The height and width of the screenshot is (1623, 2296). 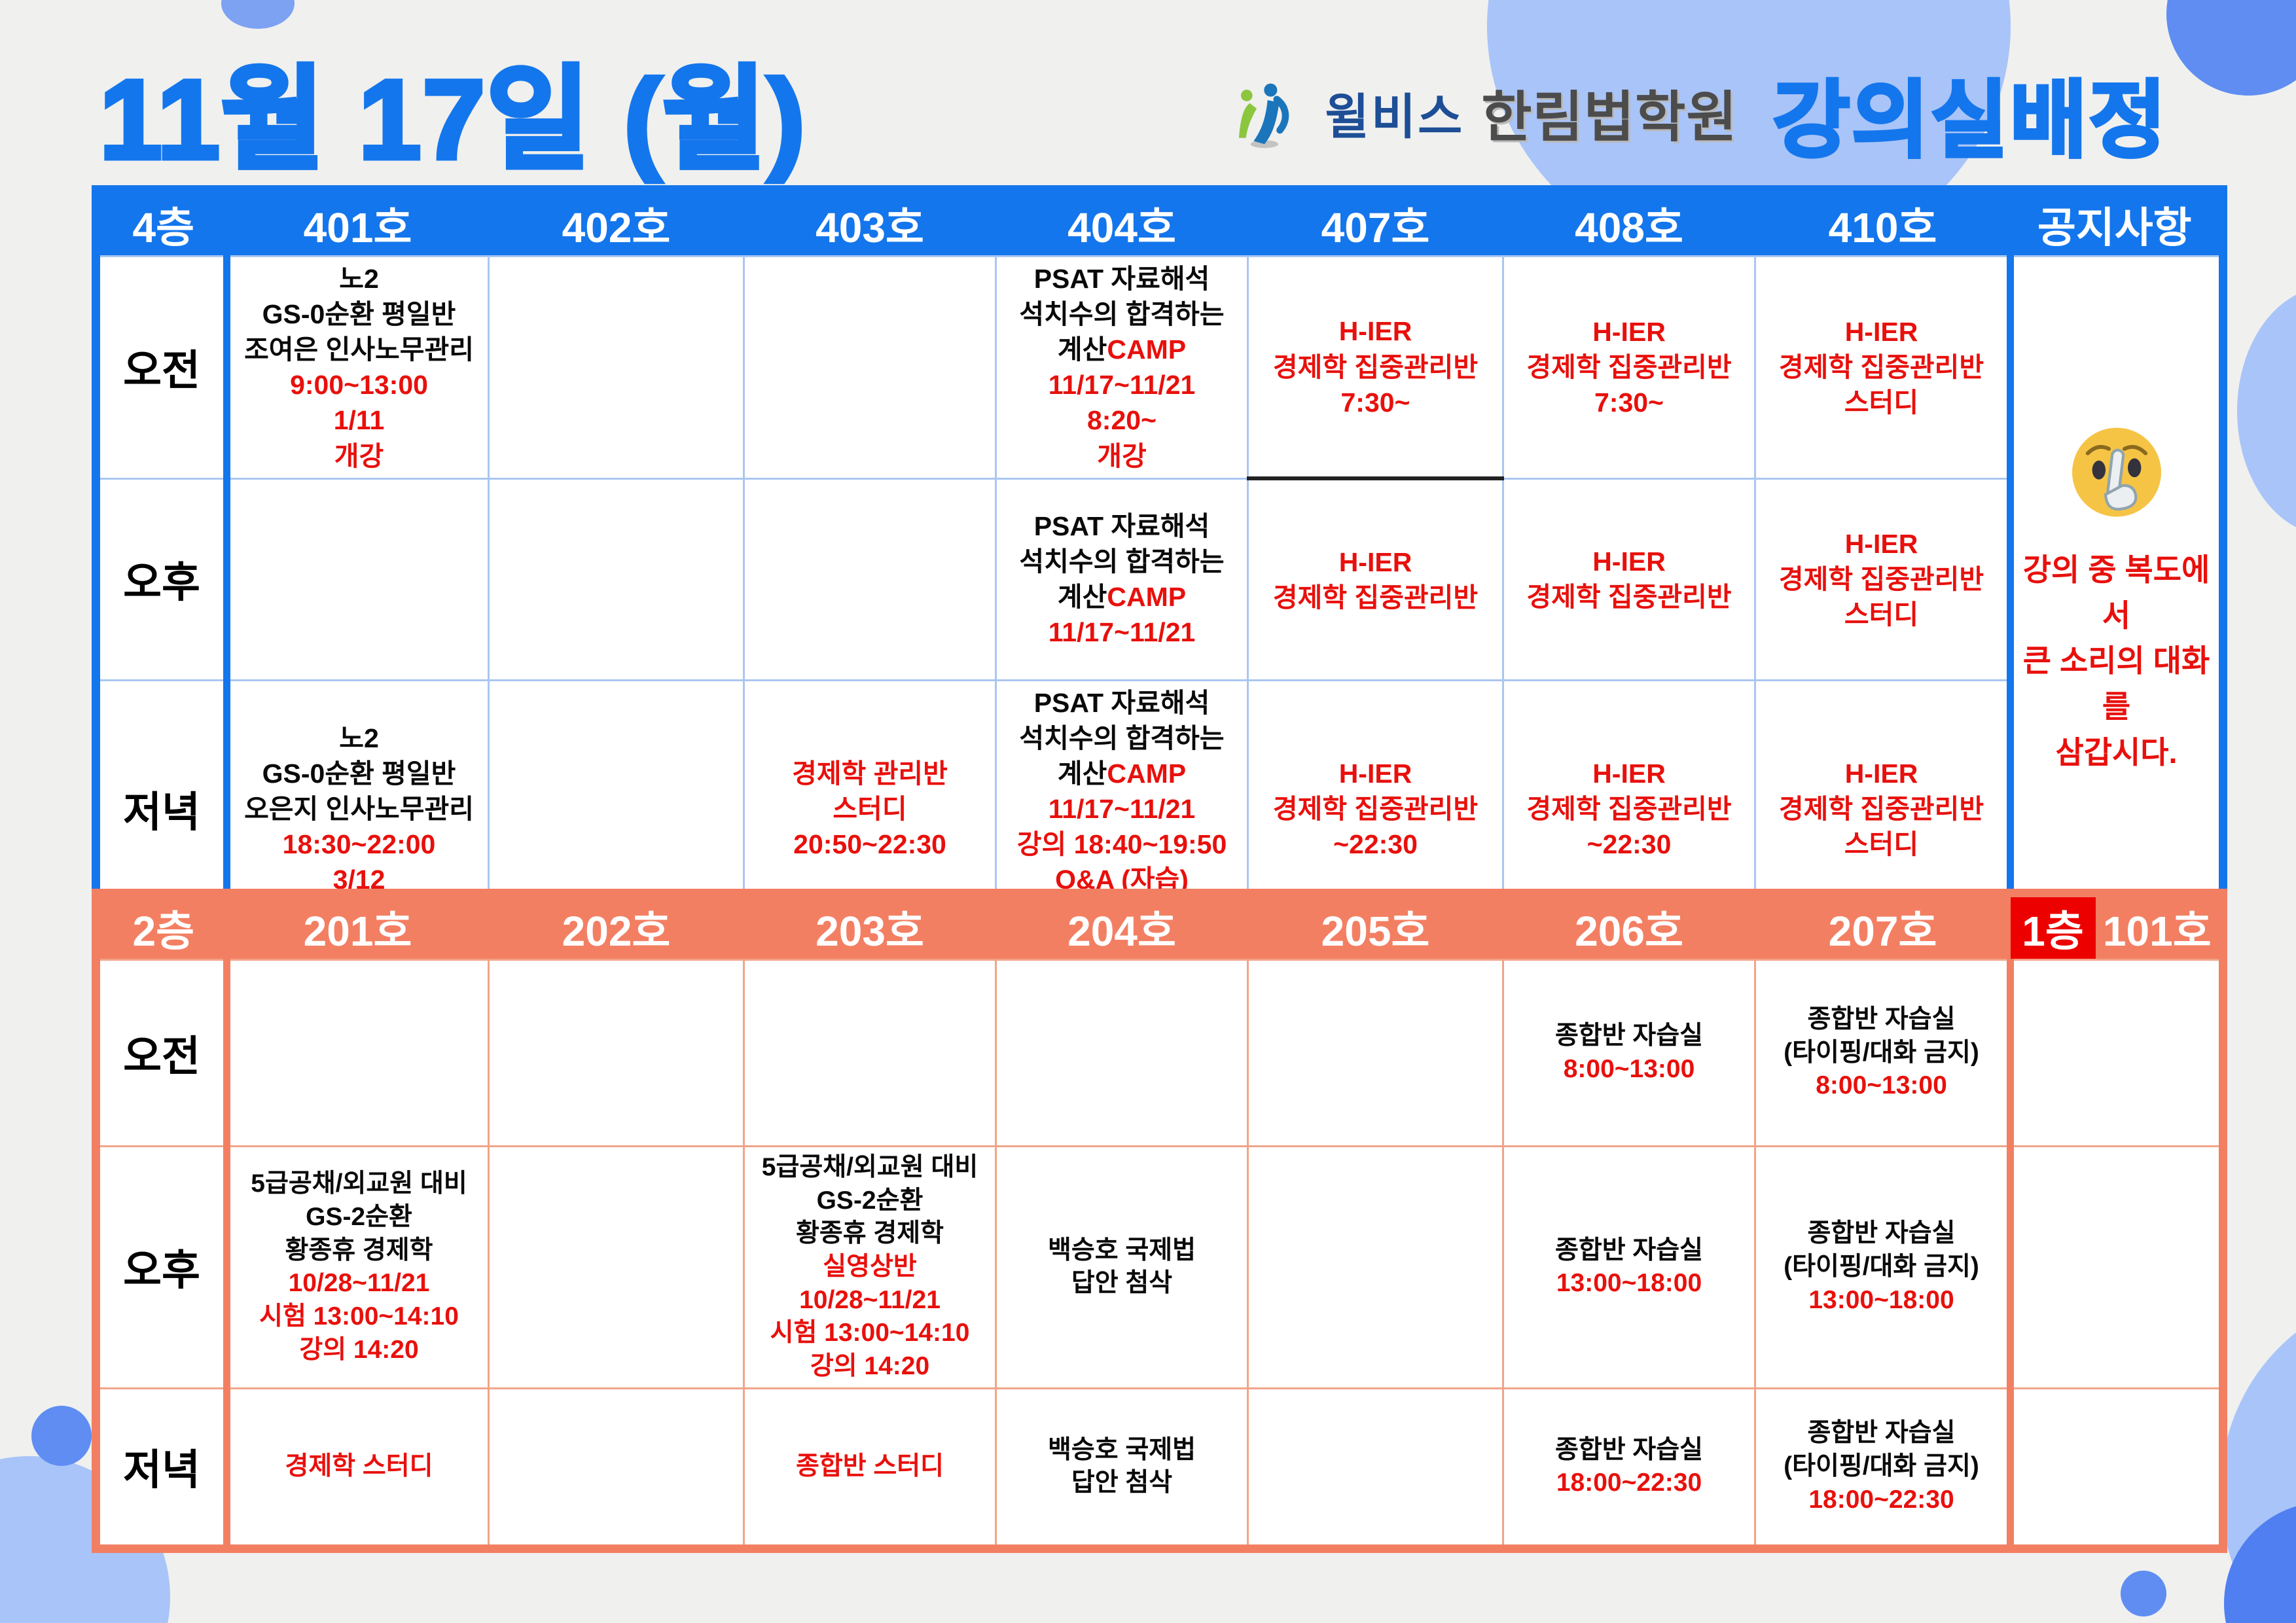 What do you see at coordinates (358, 1053) in the screenshot?
I see `cell-201-am` at bounding box center [358, 1053].